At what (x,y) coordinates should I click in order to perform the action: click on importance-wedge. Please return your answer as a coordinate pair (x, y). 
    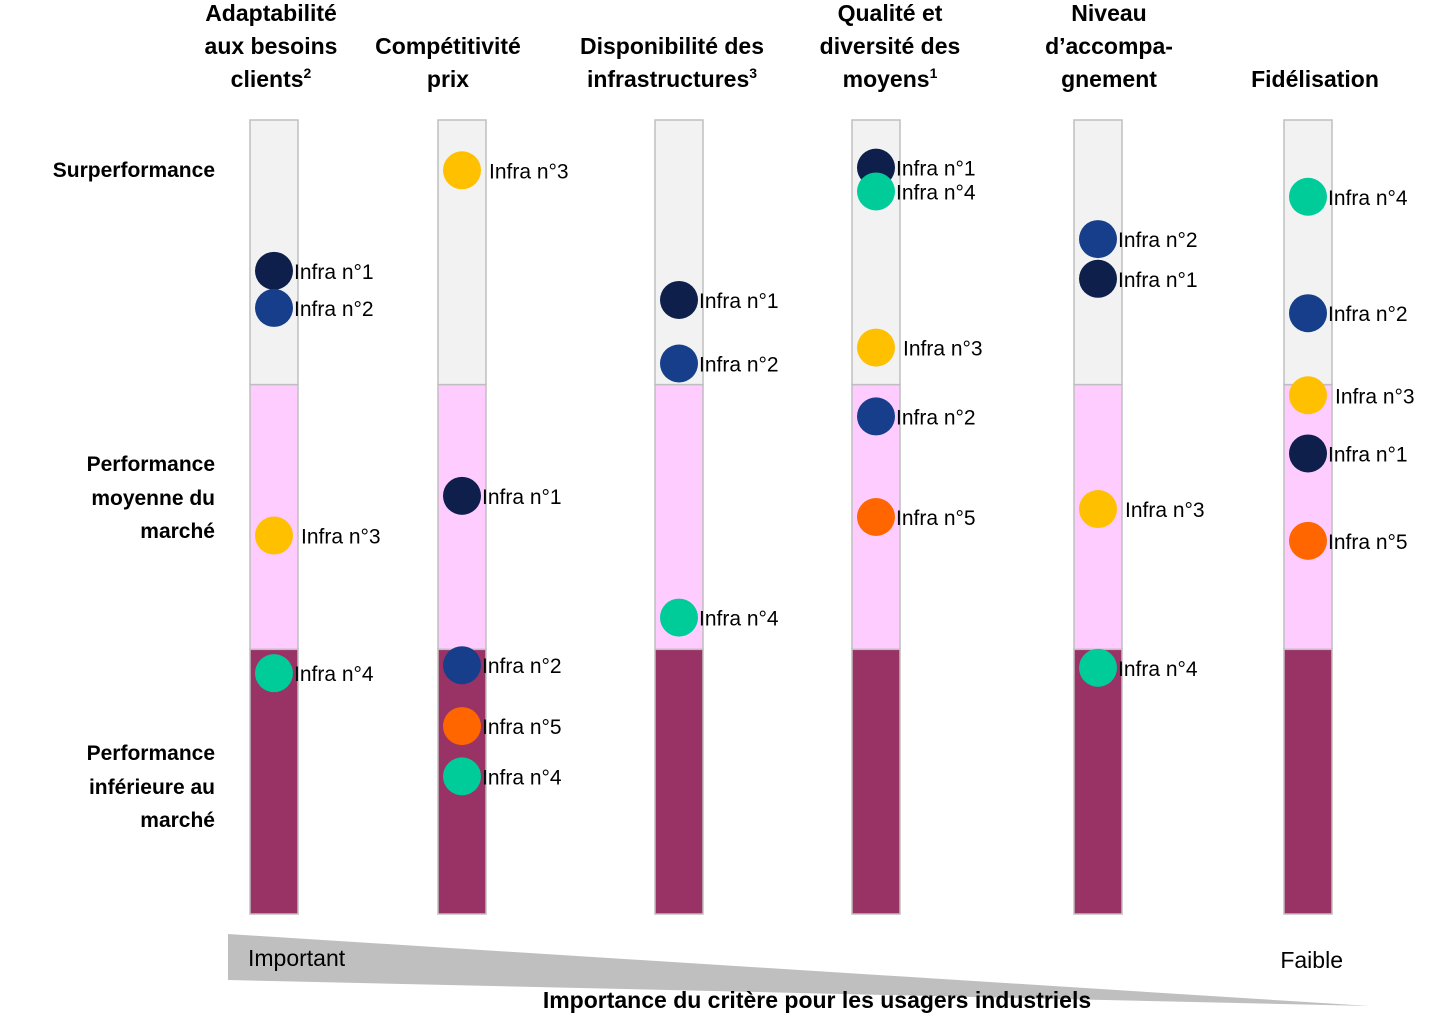
    Looking at the image, I should click on (799, 970).